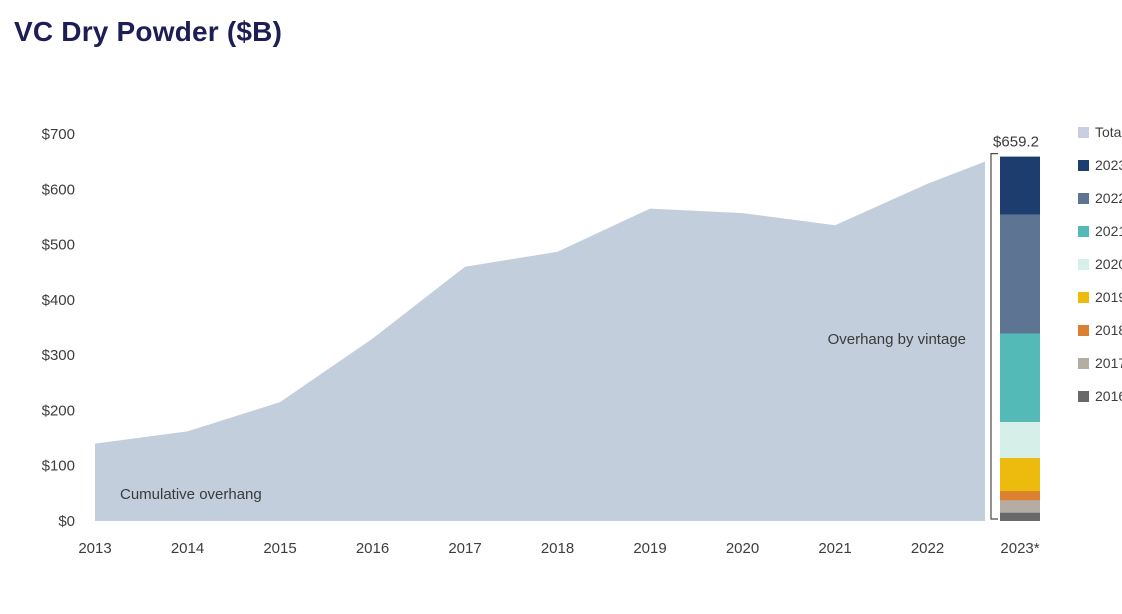 This screenshot has width=1122, height=614. Describe the element at coordinates (994, 336) in the screenshot. I see `vintage-bracket` at that location.